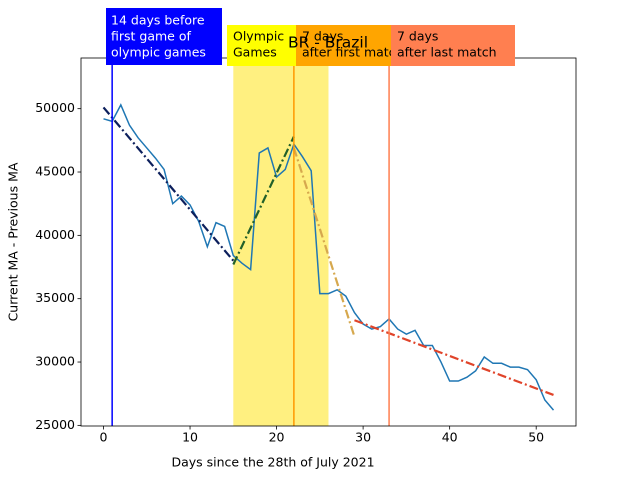  I want to click on annotation-text: Games, so click(255, 52).